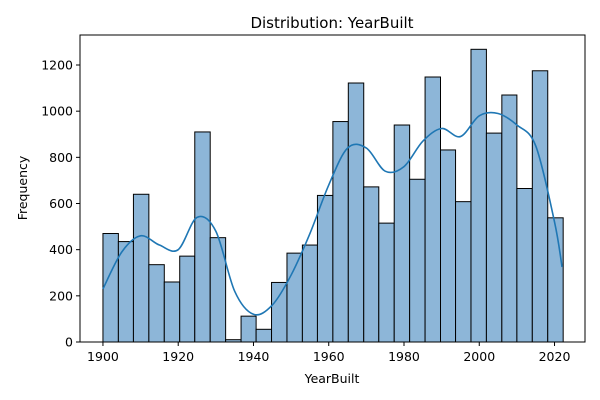  What do you see at coordinates (61, 157) in the screenshot?
I see `y-tick-label: 800` at bounding box center [61, 157].